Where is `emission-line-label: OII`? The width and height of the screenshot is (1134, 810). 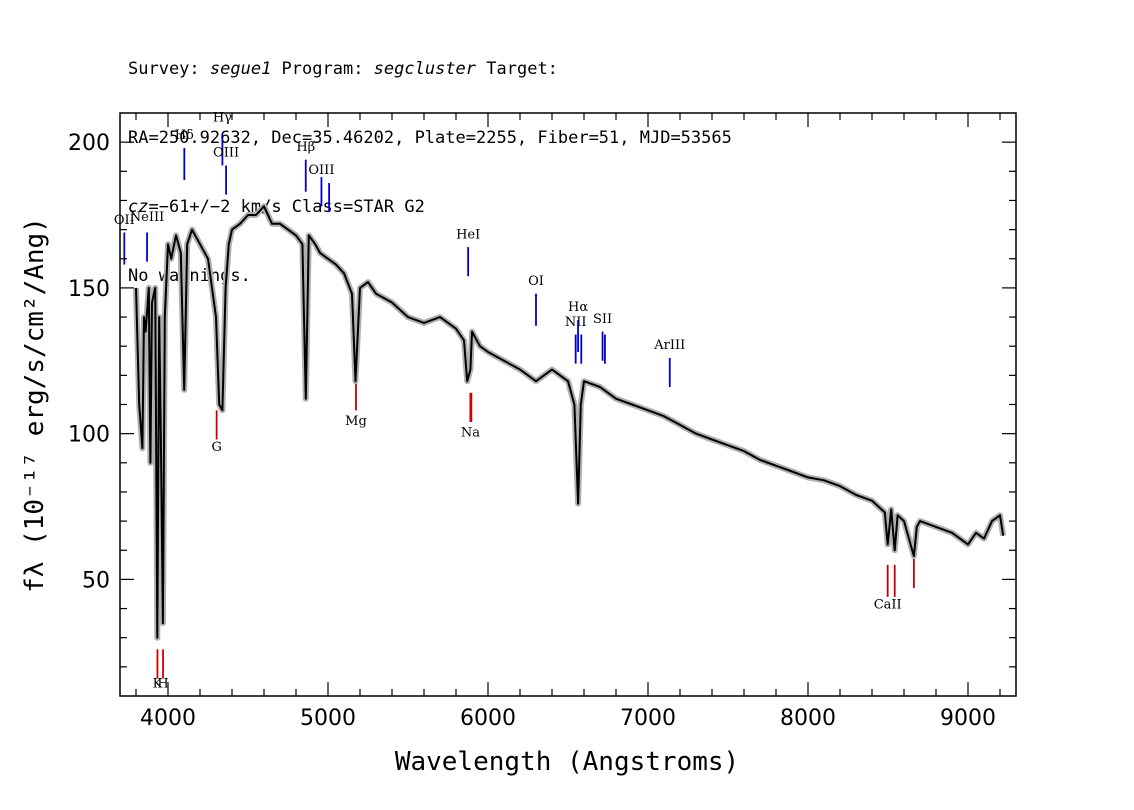
emission-line-label: OII is located at coordinates (124, 220).